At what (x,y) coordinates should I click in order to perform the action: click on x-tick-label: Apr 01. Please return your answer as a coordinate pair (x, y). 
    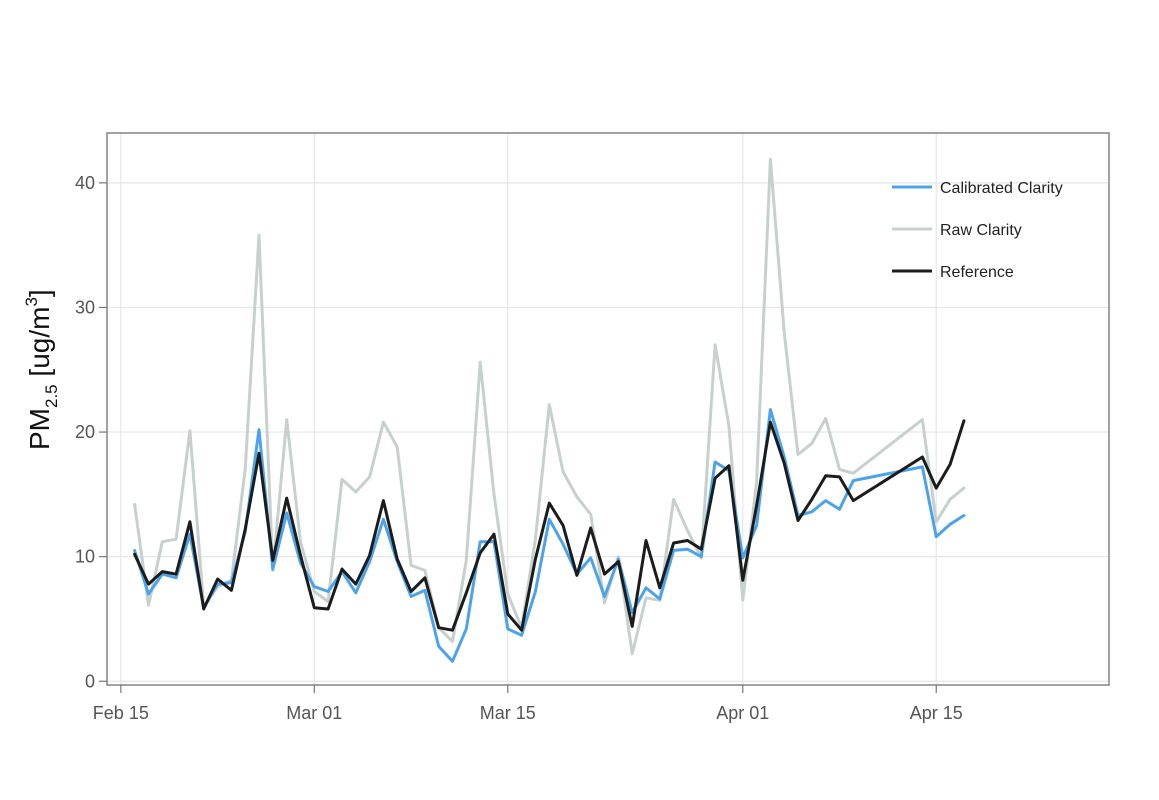
    Looking at the image, I should click on (742, 713).